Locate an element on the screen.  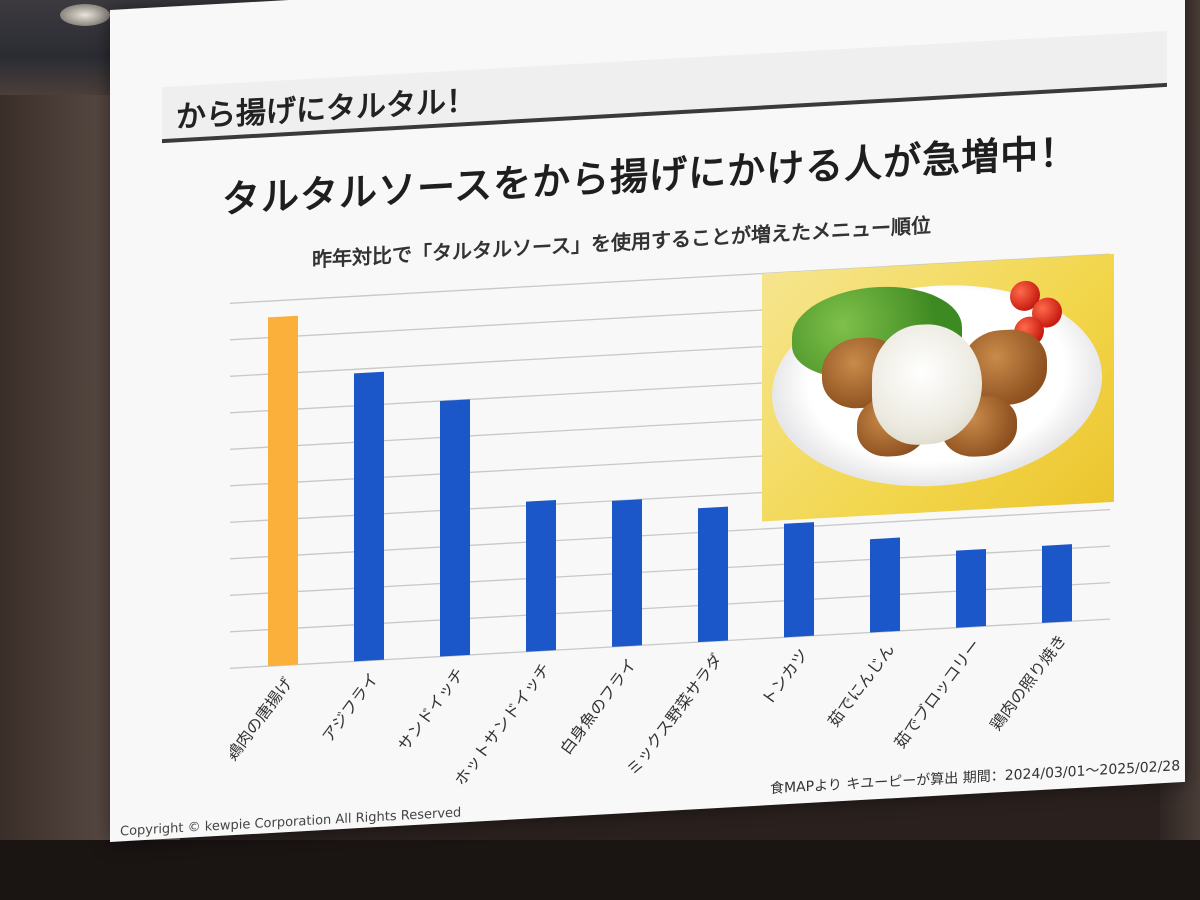
category-label-9: 茹でブロッコリー is located at coordinates (937, 694).